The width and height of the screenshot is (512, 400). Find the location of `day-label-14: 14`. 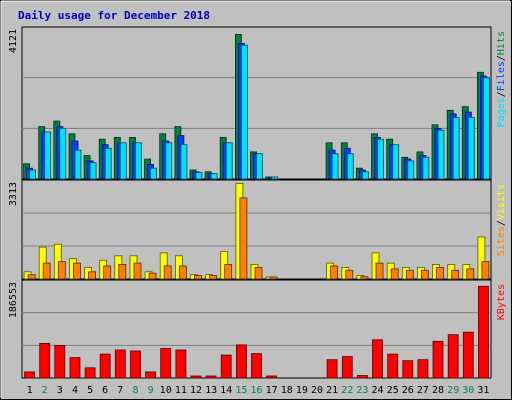

day-label-14: 14 is located at coordinates (226, 390).